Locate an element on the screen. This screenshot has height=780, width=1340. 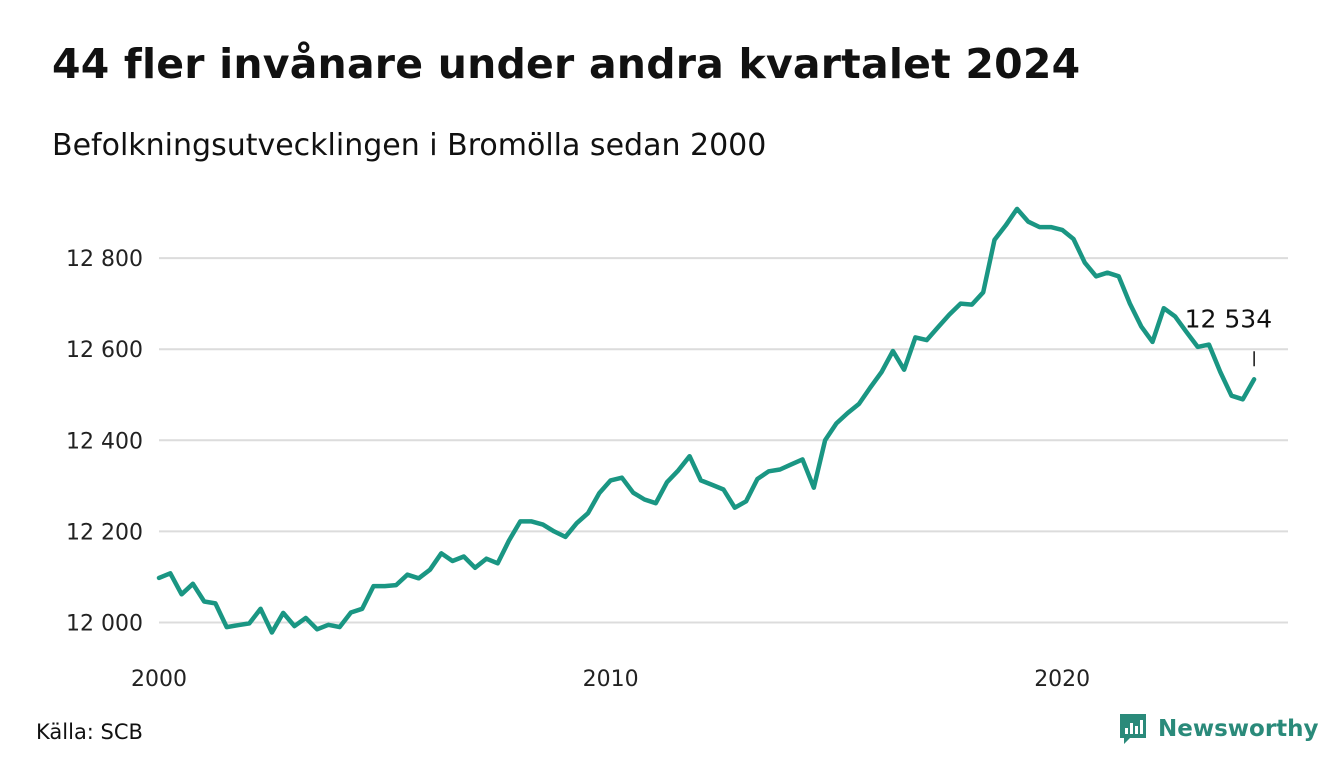
y-tick-label: 12 600 is located at coordinates (104, 350).